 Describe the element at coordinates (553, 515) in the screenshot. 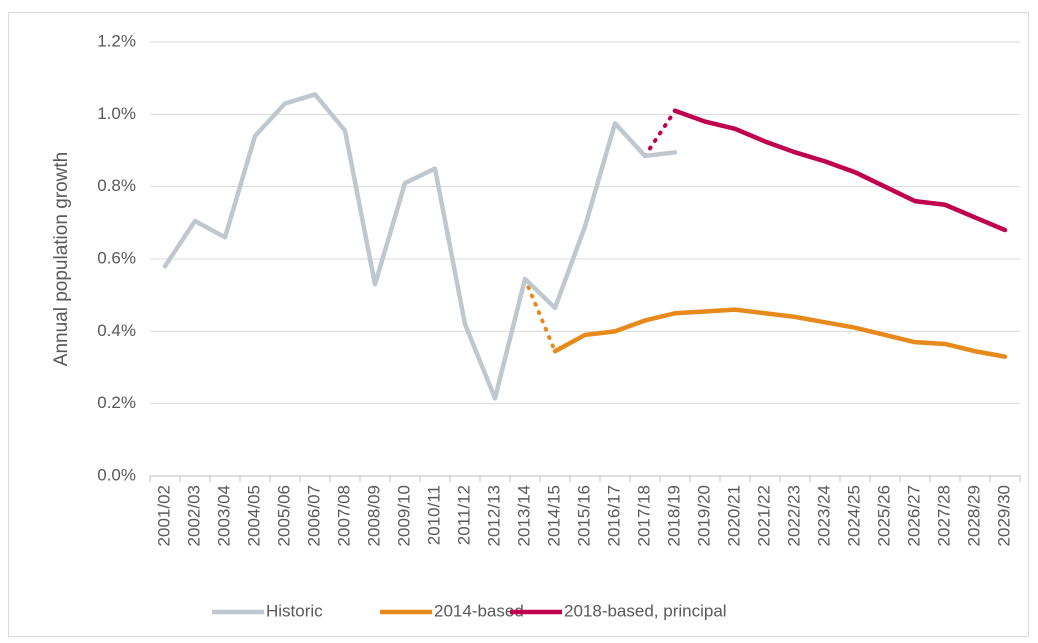

I see `x-tick-label: 2014/15` at that location.